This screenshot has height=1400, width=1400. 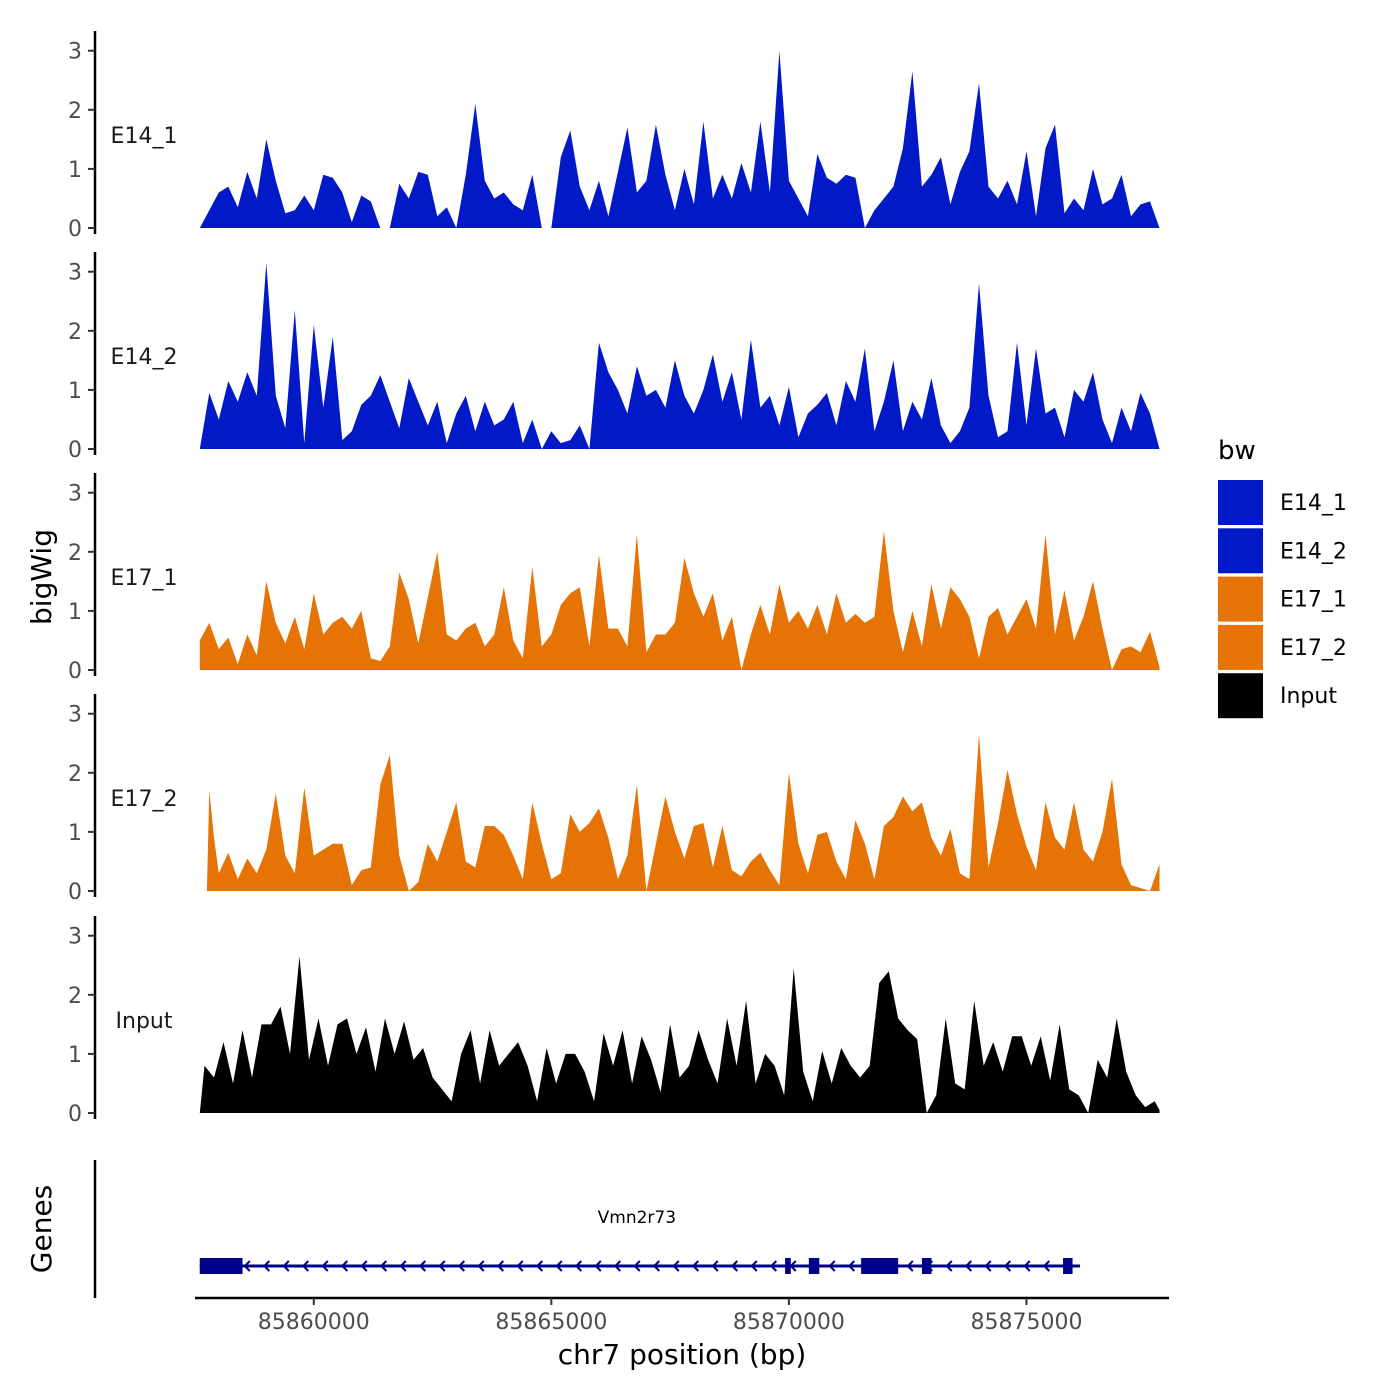 I want to click on legend-title: bw, so click(x=1237, y=451).